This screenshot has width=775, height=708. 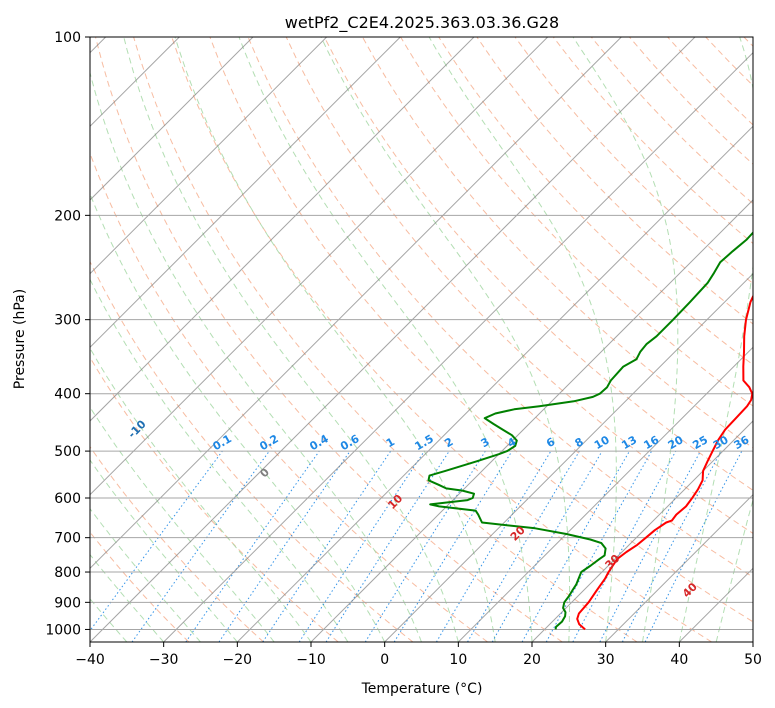 I want to click on temperature-profile-line, so click(x=664, y=462).